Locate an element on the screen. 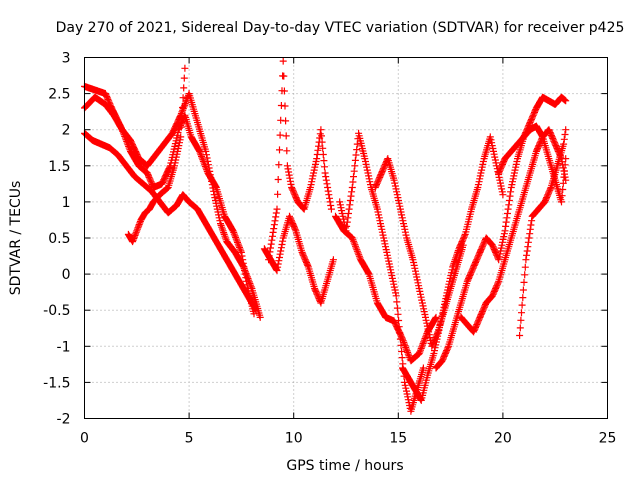  x-tick-label: 20 is located at coordinates (503, 439).